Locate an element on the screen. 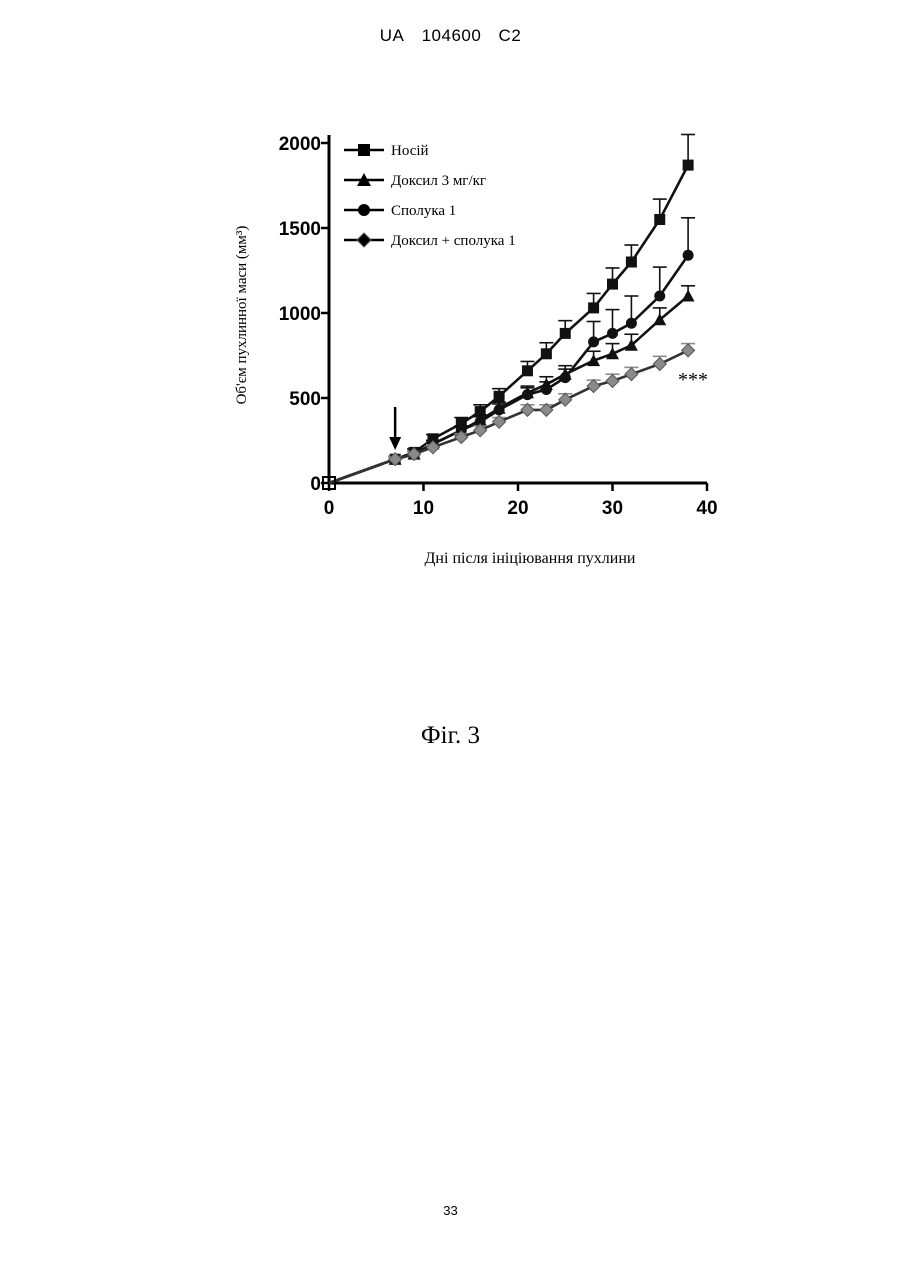 This screenshot has height=1273, width=901. legend-label: Носій is located at coordinates (410, 151).